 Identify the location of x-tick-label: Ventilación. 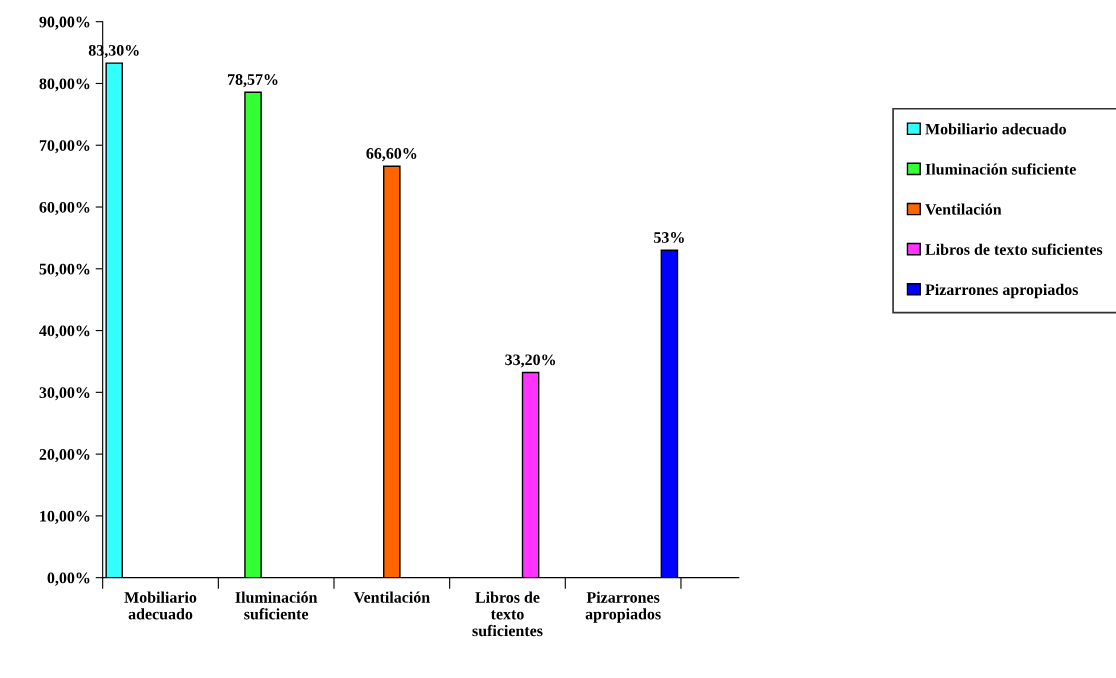
(391, 597).